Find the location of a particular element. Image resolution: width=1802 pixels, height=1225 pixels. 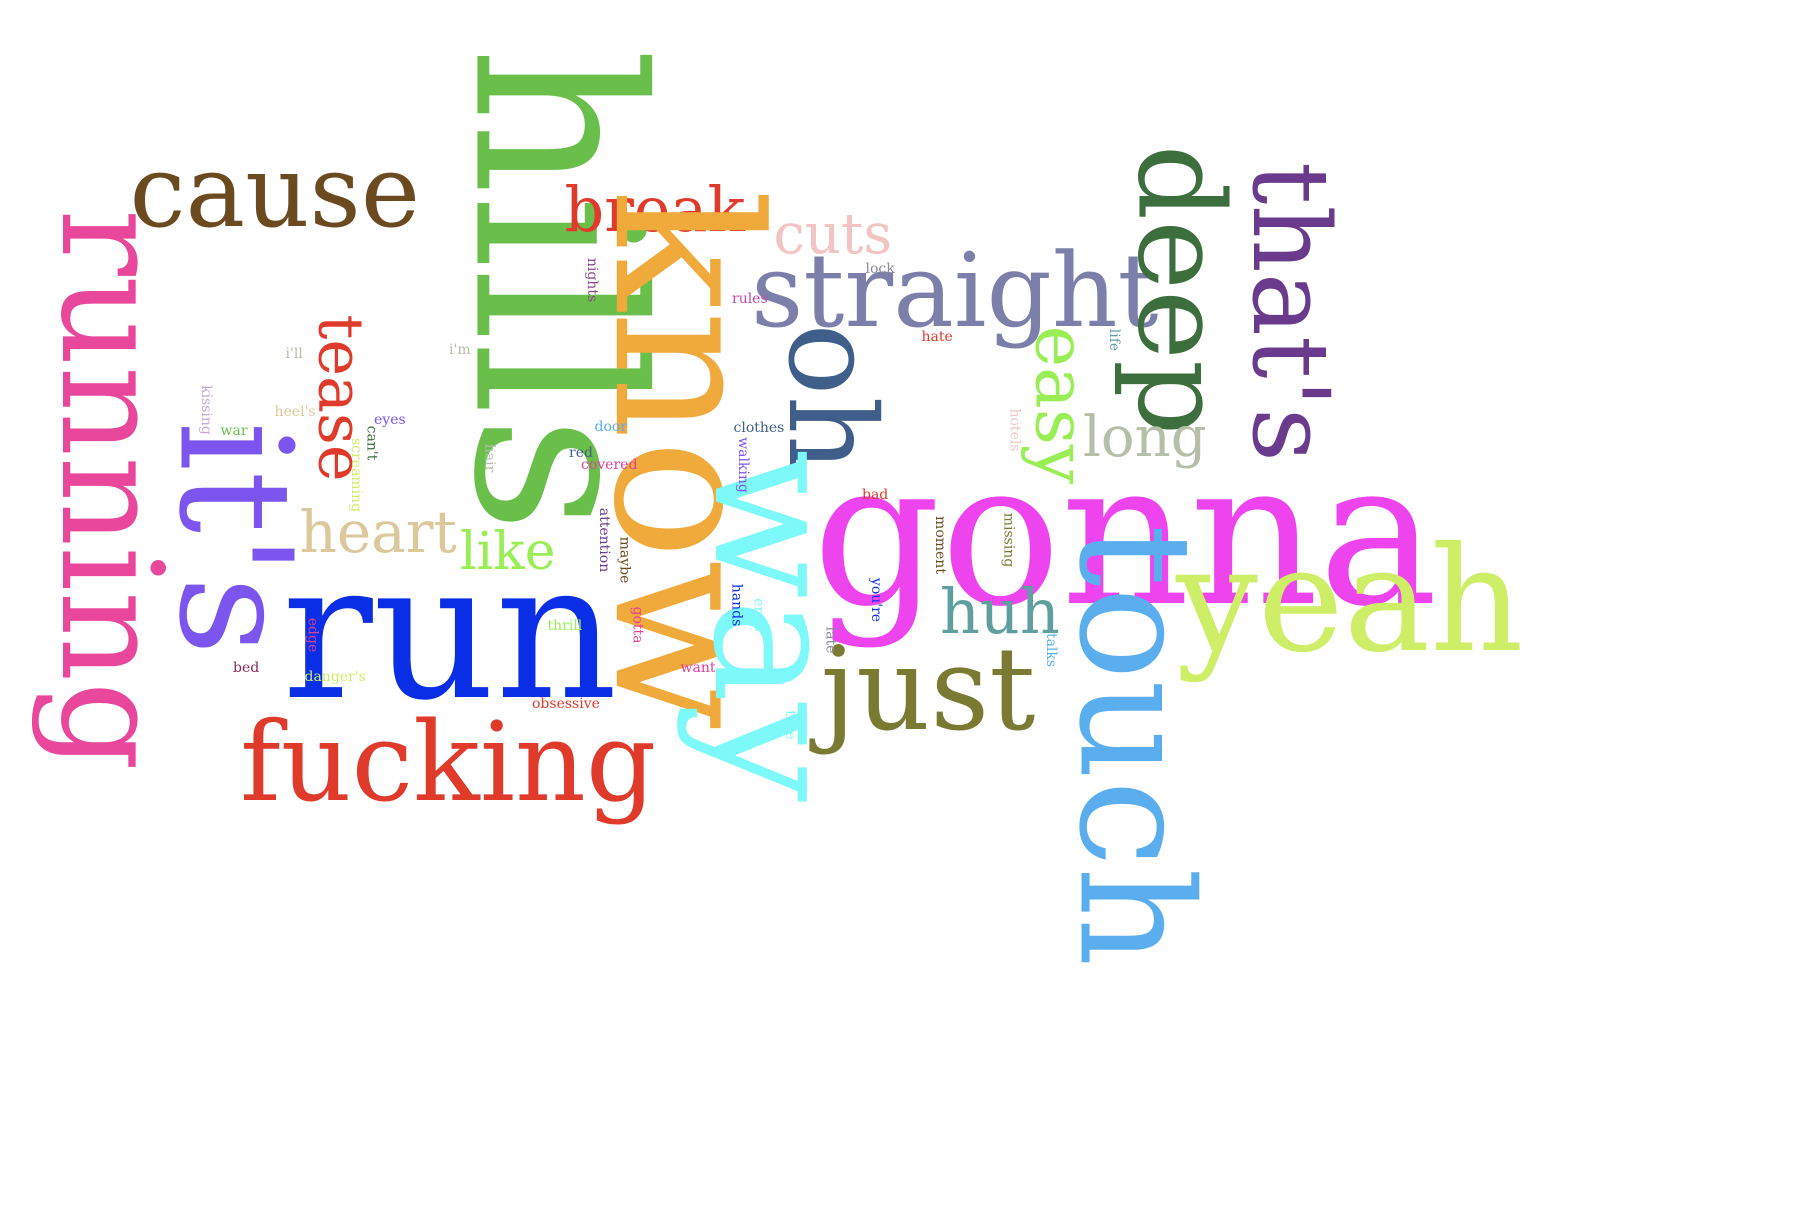

word-fucking: fucking is located at coordinates (448, 762).